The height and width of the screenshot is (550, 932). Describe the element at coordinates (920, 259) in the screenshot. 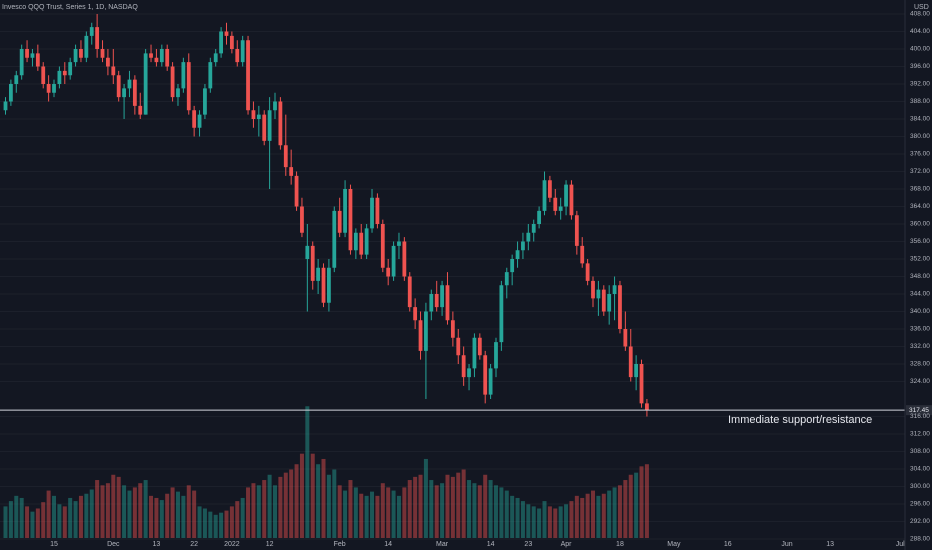

I see `y-tick-label: 352.00` at that location.